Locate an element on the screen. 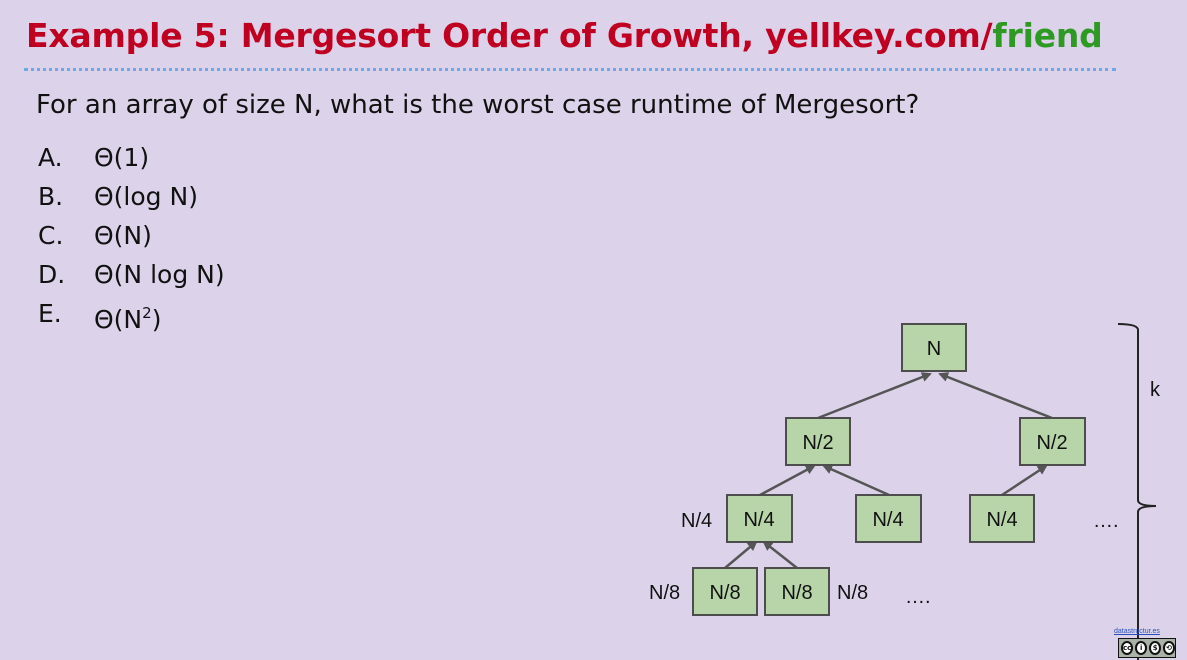 The height and width of the screenshot is (660, 1187). option-text: Θ(log N) is located at coordinates (146, 196).